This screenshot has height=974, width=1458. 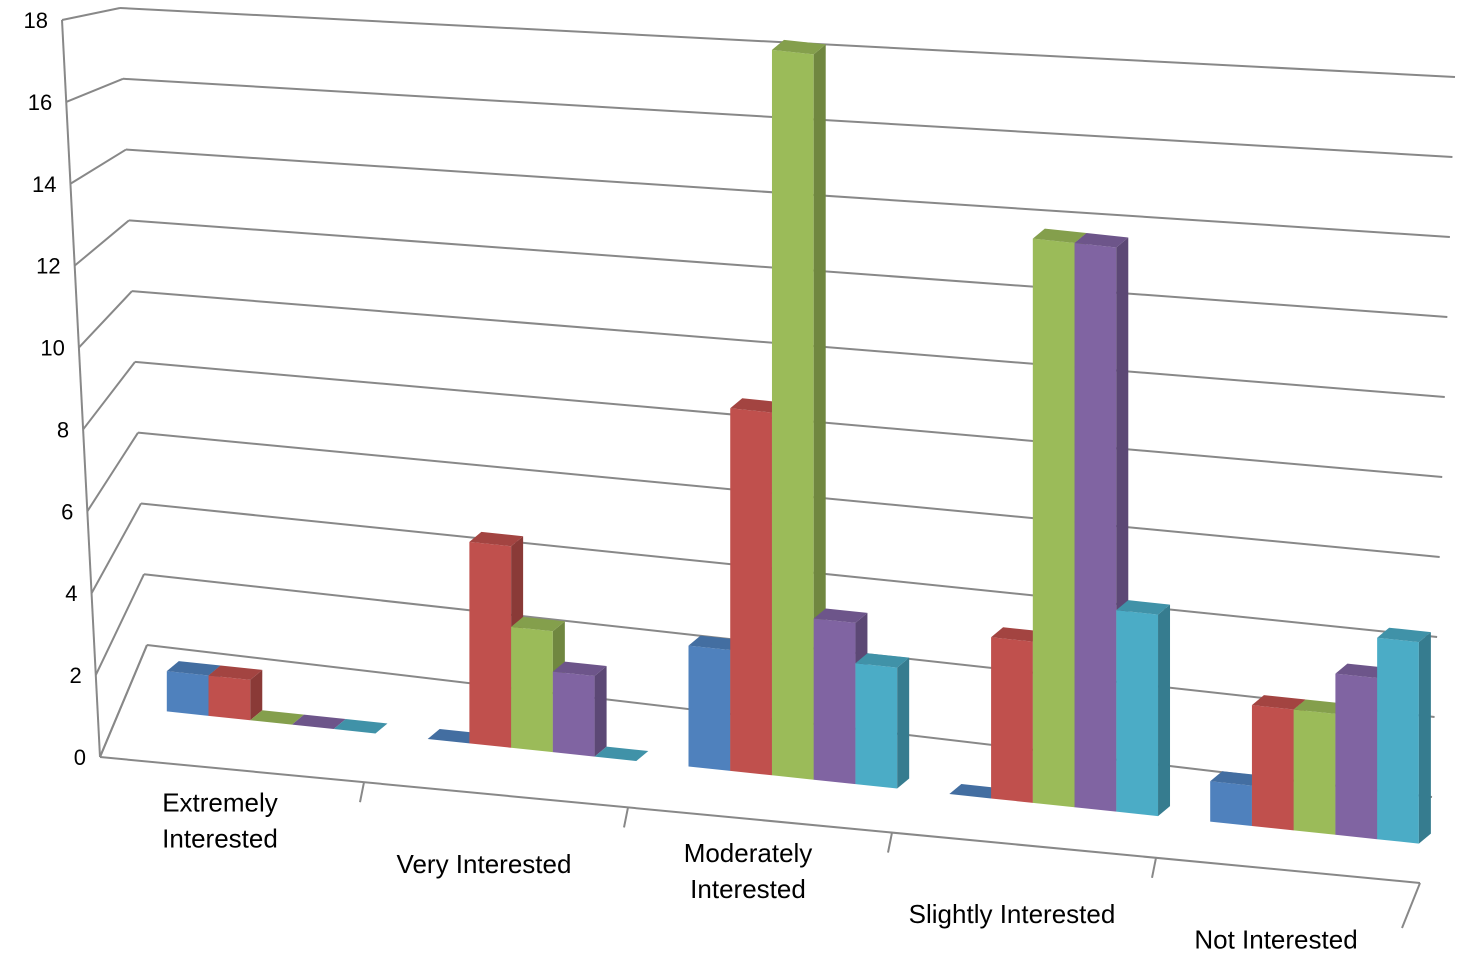 What do you see at coordinates (748, 871) in the screenshot?
I see `x-category-label: Moderately Interested` at bounding box center [748, 871].